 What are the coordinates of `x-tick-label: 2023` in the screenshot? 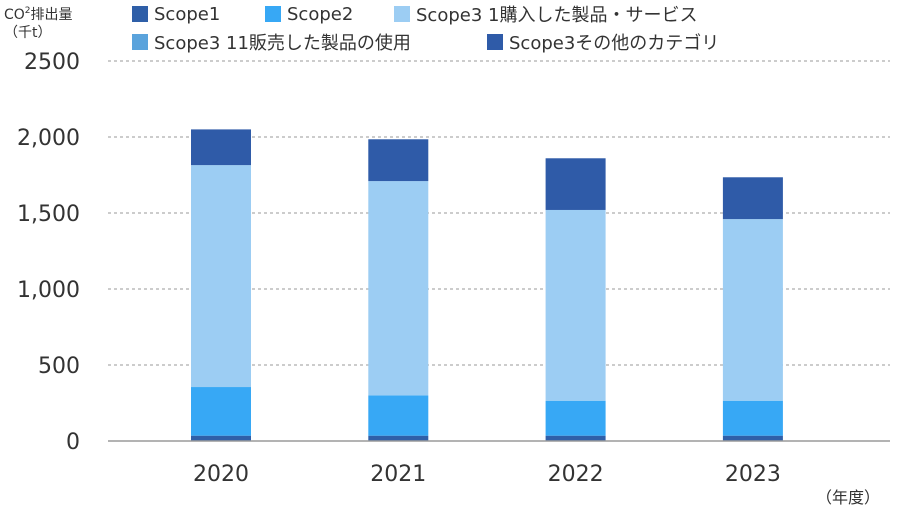 It's located at (753, 474).